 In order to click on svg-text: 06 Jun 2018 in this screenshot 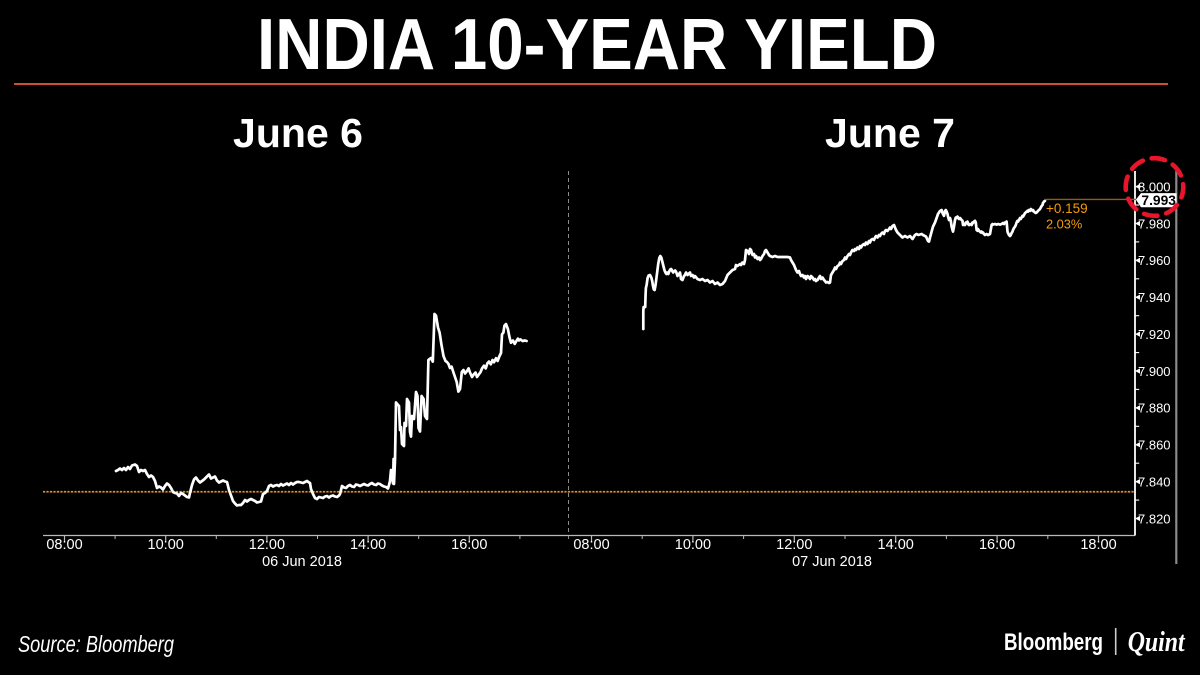, I will do `click(302, 562)`.